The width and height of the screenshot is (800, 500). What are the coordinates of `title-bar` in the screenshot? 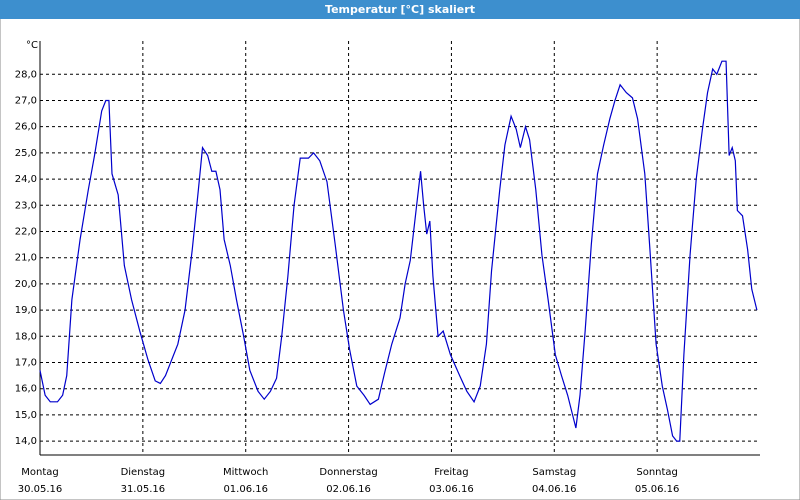 It's located at (400, 9).